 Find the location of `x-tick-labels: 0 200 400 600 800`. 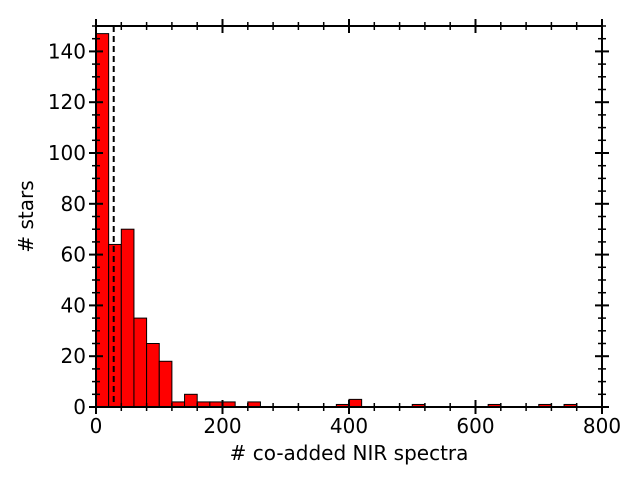

x-tick-labels: 0 200 400 600 800 is located at coordinates (355, 426).